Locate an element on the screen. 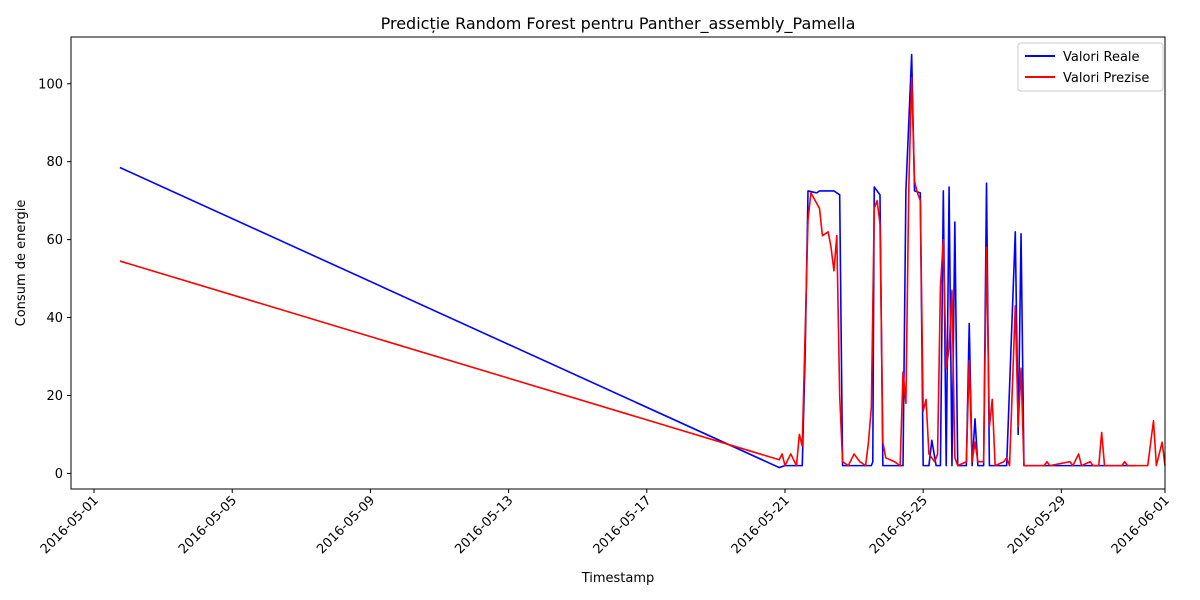 This screenshot has width=1200, height=600. x-tick-label: 2016-05-29 is located at coordinates (1037, 525).